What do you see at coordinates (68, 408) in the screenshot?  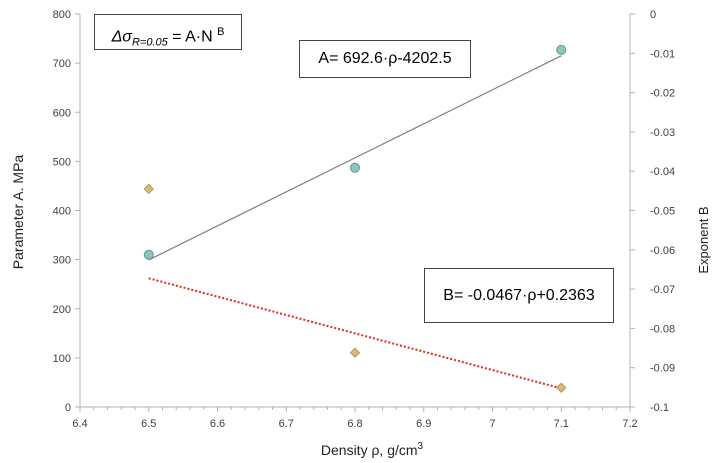 I see `y-tick-label: 0` at bounding box center [68, 408].